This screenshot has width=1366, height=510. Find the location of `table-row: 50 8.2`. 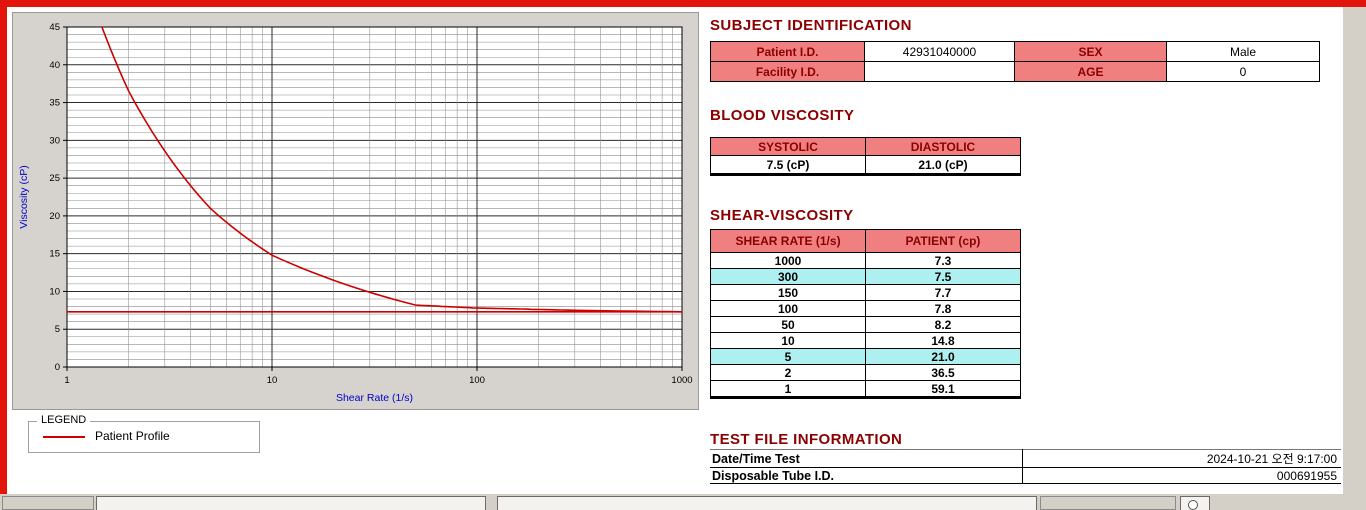

table-row: 50 8.2 is located at coordinates (865, 324).